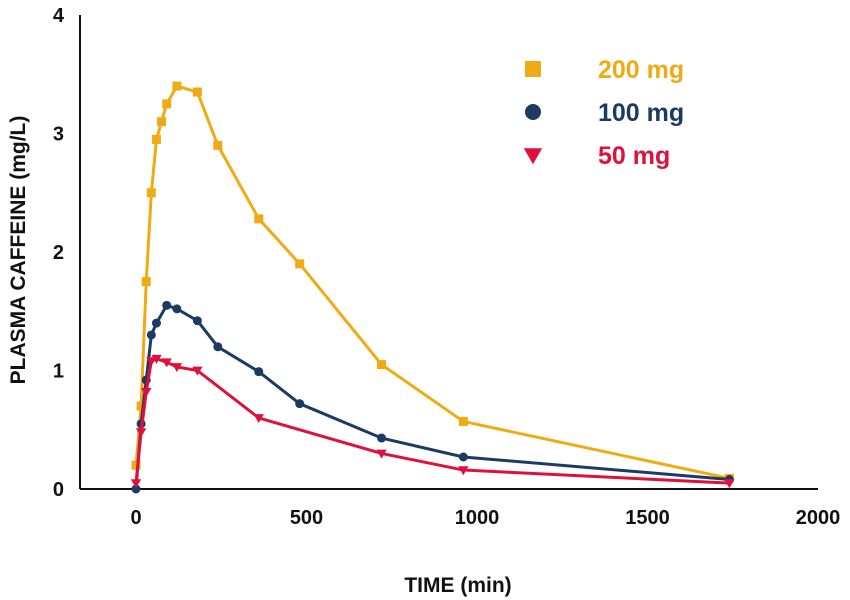 The image size is (850, 600). Describe the element at coordinates (58, 135) in the screenshot. I see `y-tick-label: 3` at that location.